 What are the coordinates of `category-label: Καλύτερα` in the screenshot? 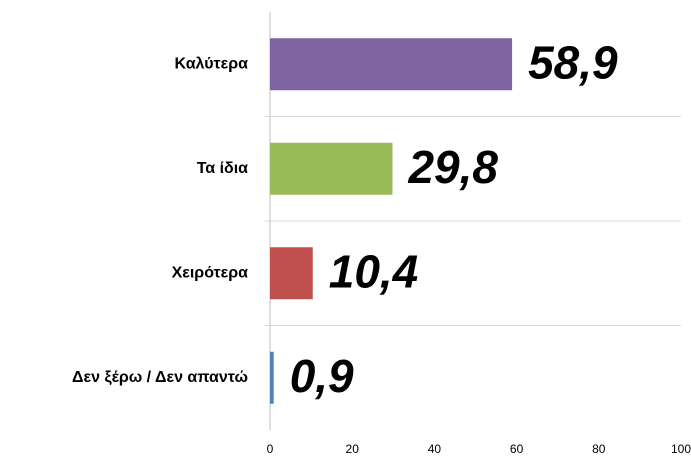 It's located at (212, 63).